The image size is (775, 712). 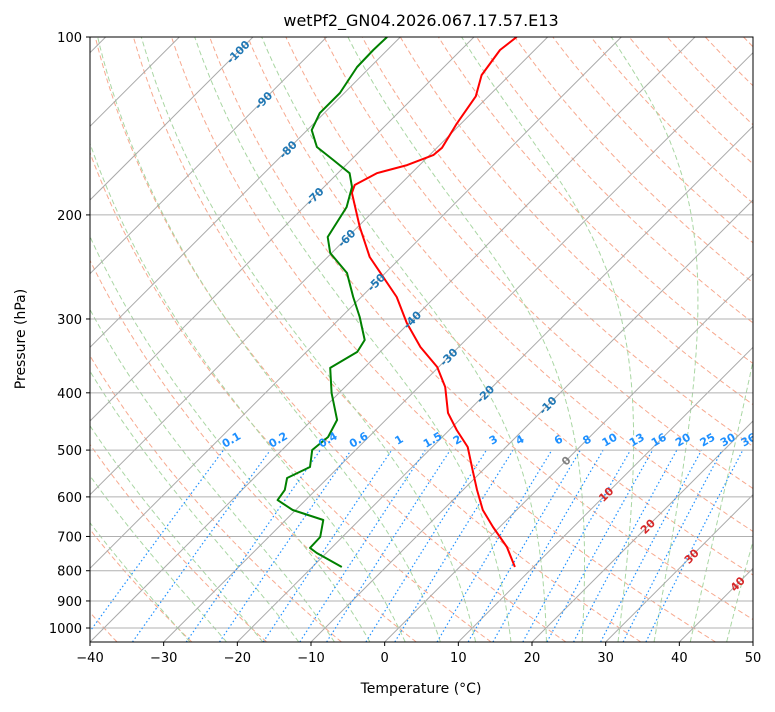 What do you see at coordinates (328, 439) in the screenshot?
I see `mixing-ratio-label: 0.4` at bounding box center [328, 439].